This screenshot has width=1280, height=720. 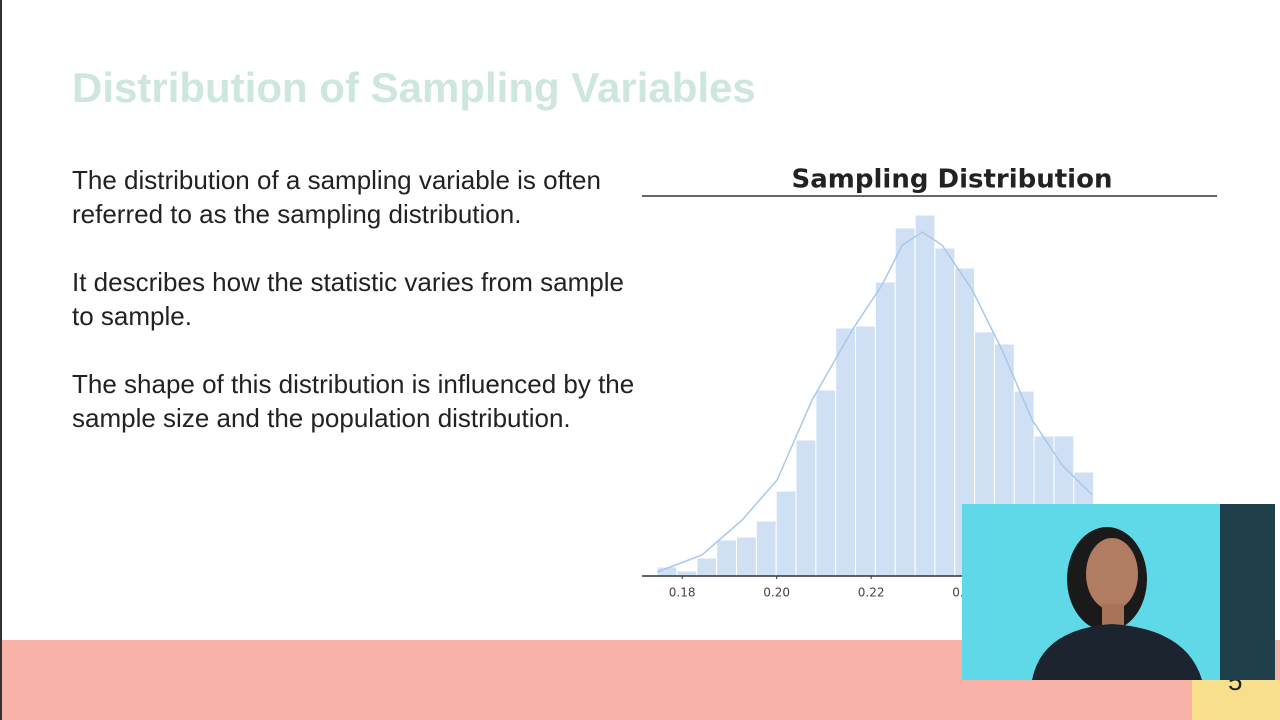 I want to click on slide-title: Distribution of Sampling Variables, so click(x=414, y=87).